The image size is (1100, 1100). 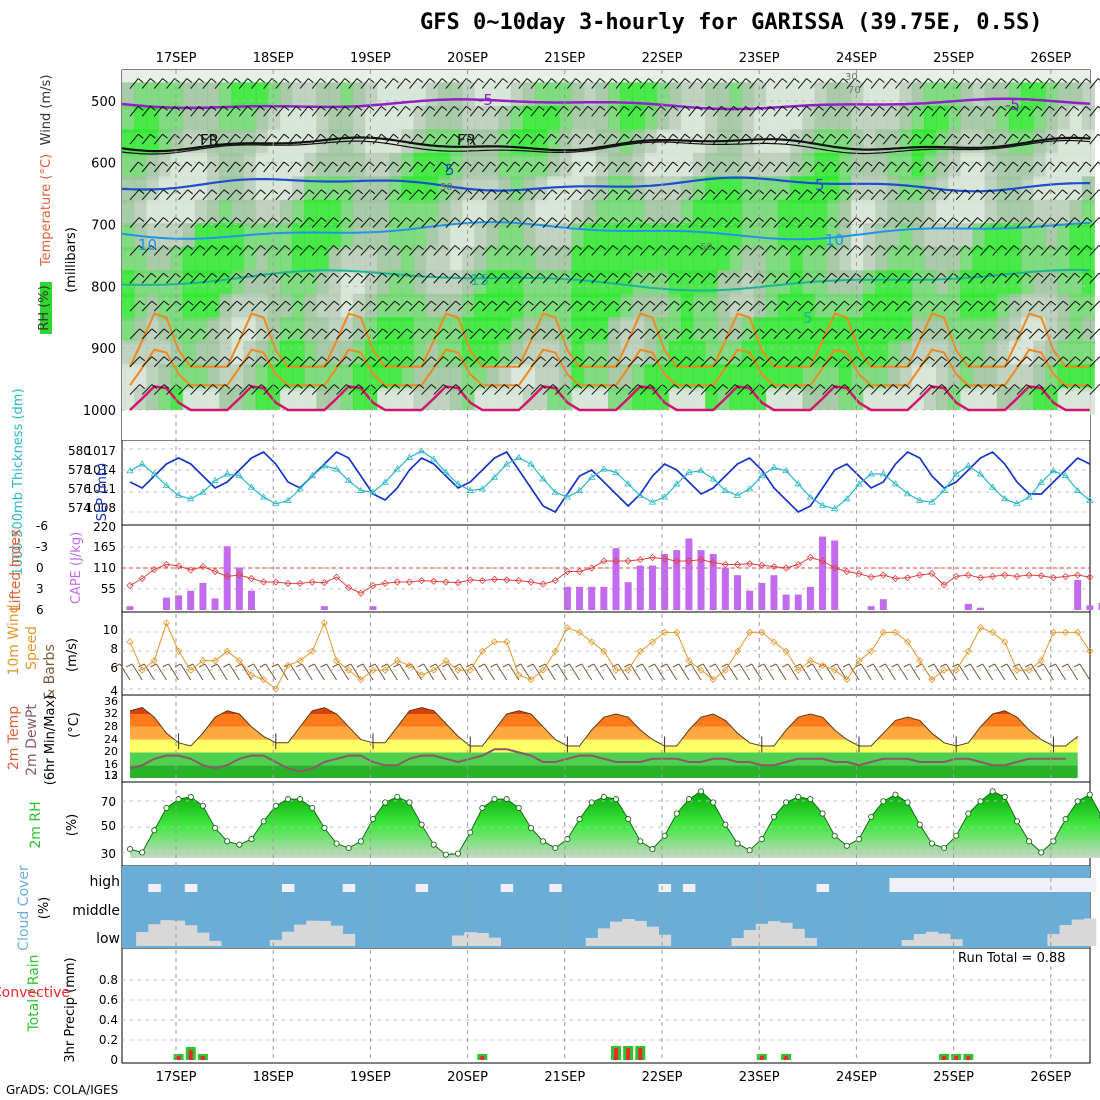 What do you see at coordinates (111, 775) in the screenshot?
I see `temp-tick: 13` at bounding box center [111, 775].